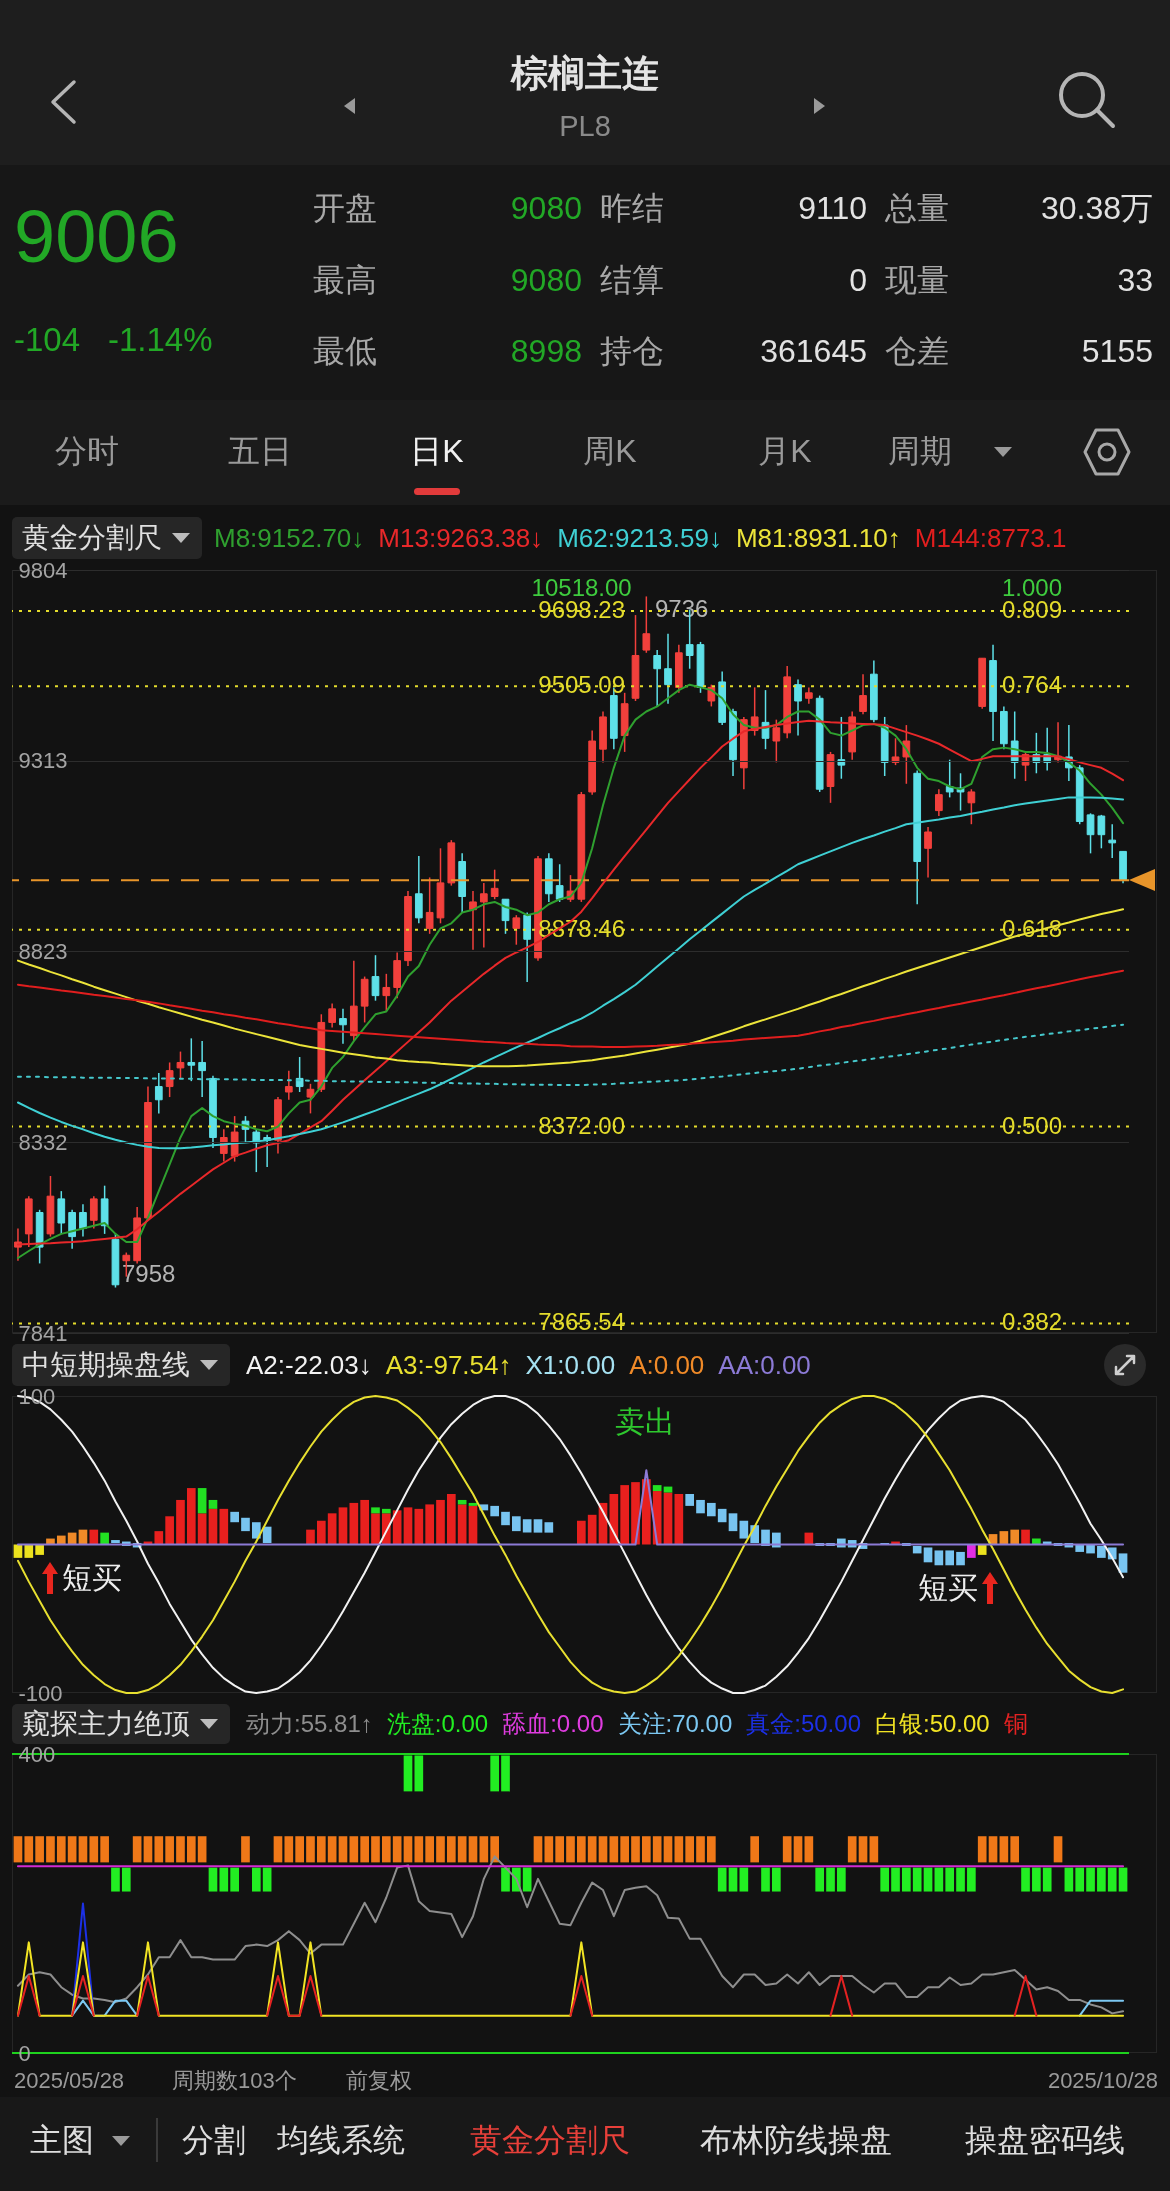 The image size is (1170, 2191). Describe the element at coordinates (1135, 280) in the screenshot. I see `text: 33` at that location.